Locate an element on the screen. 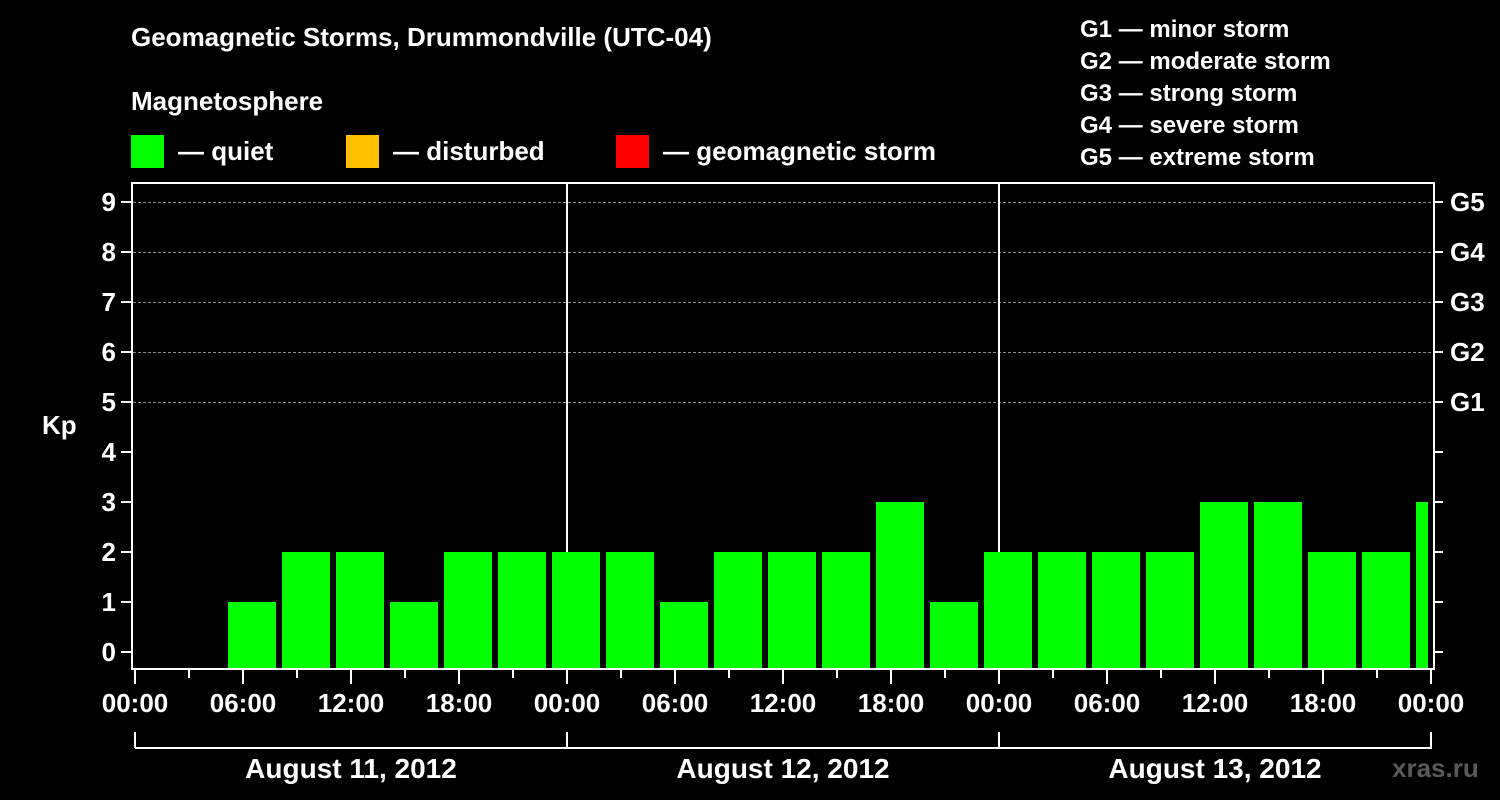 The image size is (1500, 800). g-scale-label: G3 is located at coordinates (1467, 302).